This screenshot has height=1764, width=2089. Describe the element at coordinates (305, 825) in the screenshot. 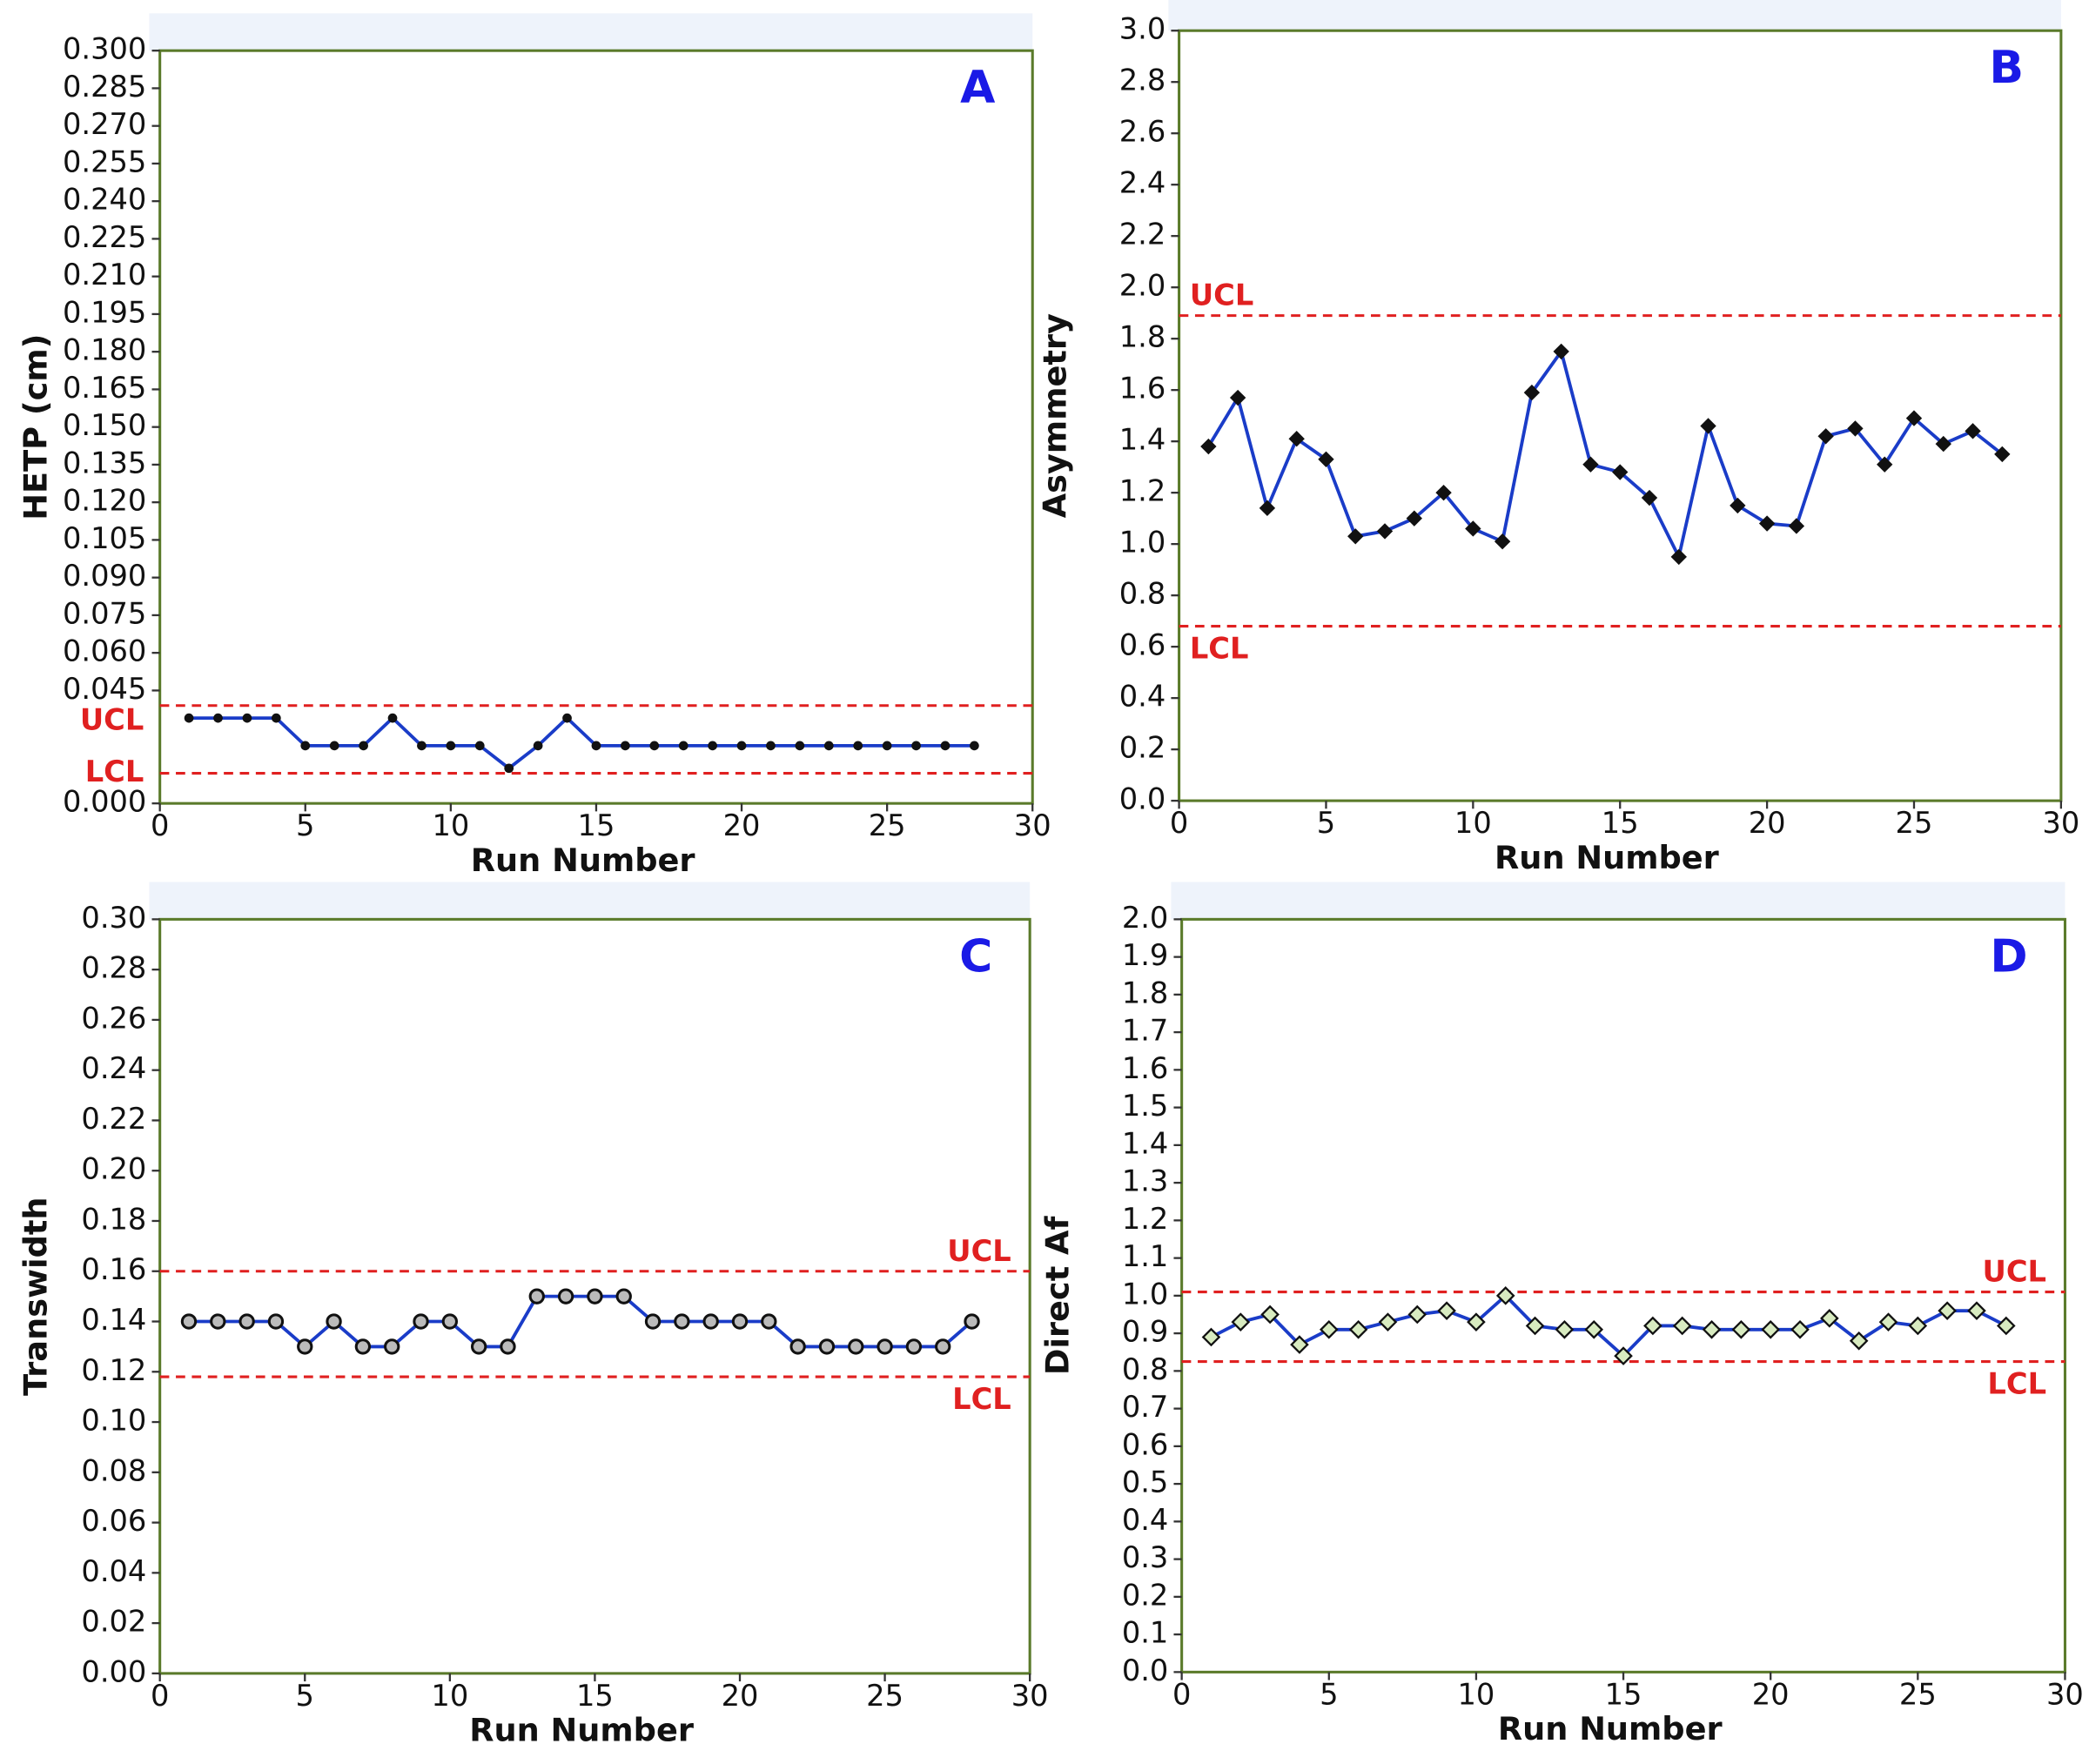

I see `x-tick-label: 5` at that location.